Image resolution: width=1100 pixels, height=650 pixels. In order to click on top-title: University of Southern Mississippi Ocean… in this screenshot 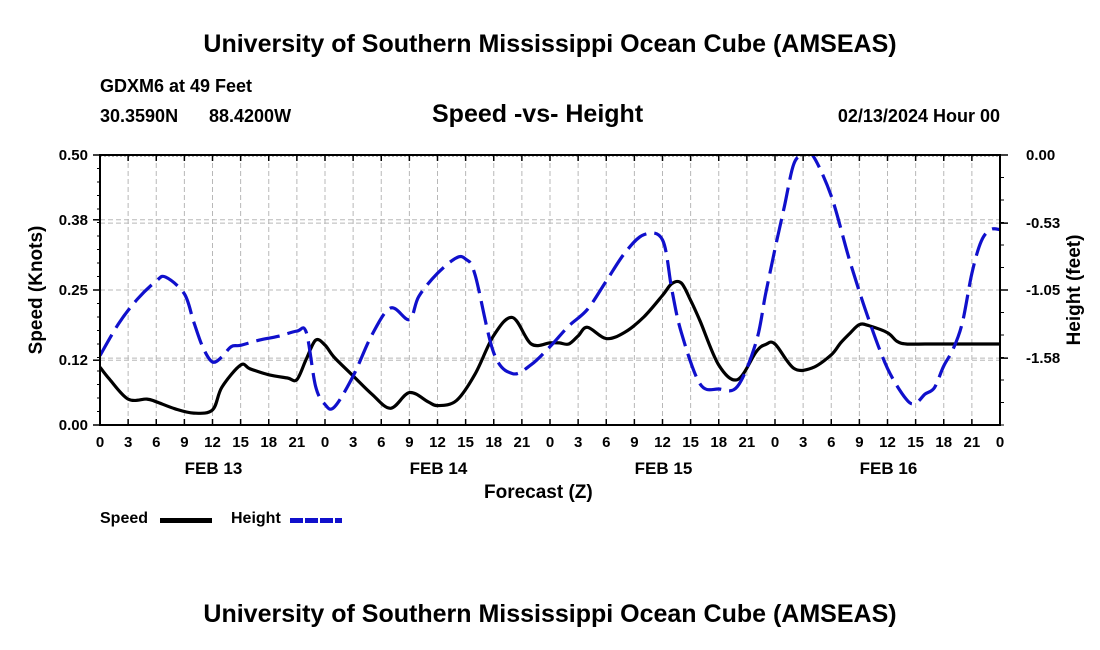, I will do `click(550, 44)`.